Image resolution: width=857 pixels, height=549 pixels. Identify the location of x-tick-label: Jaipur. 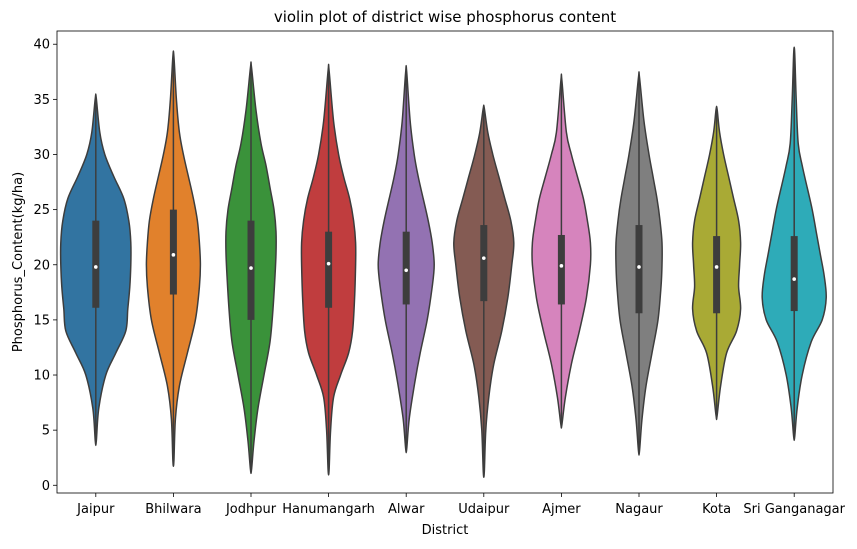
(95, 509).